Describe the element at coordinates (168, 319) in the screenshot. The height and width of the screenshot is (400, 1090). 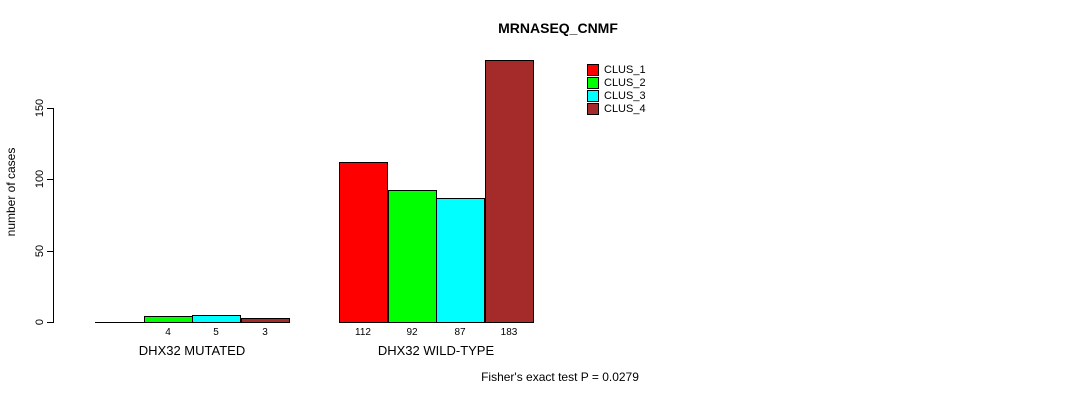
I see `bar-clus_2-mutated` at that location.